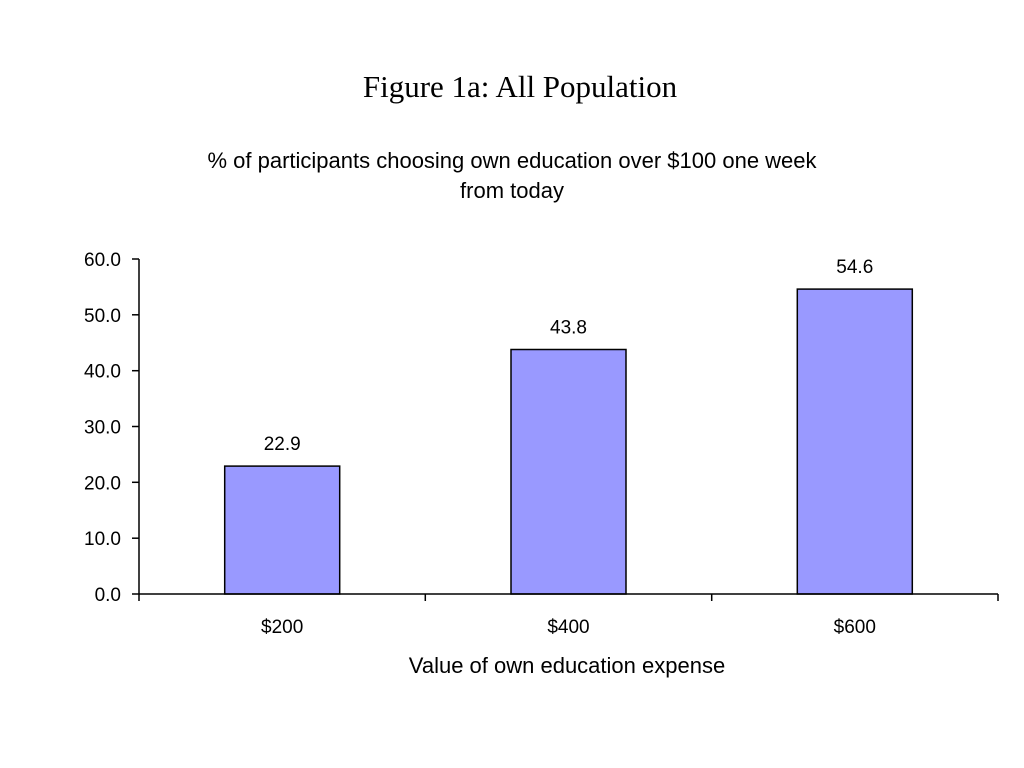 This screenshot has width=1024, height=768. Describe the element at coordinates (102, 260) in the screenshot. I see `y-tick-label: 60.0` at that location.